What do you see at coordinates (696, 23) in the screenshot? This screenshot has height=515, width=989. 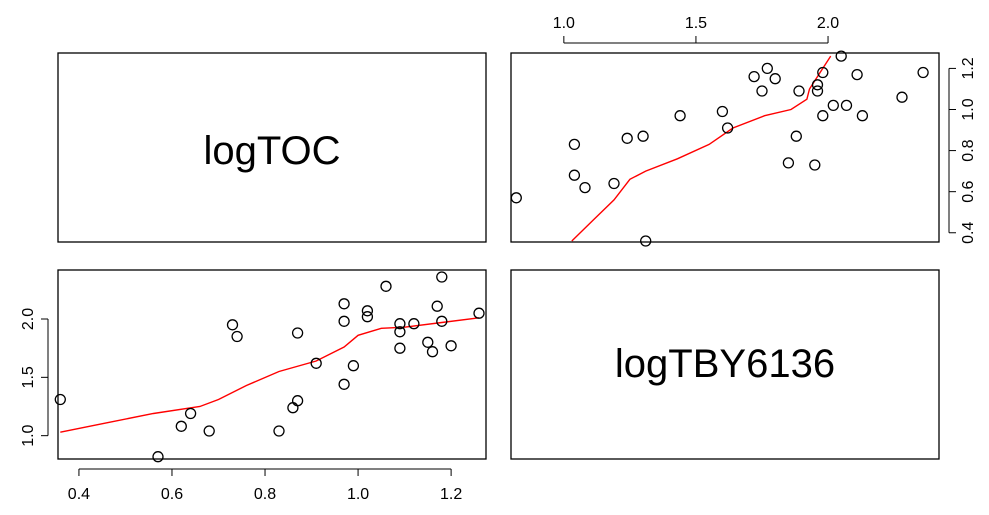 I see `x-tick-label-logtby6136: 1.5` at bounding box center [696, 23].